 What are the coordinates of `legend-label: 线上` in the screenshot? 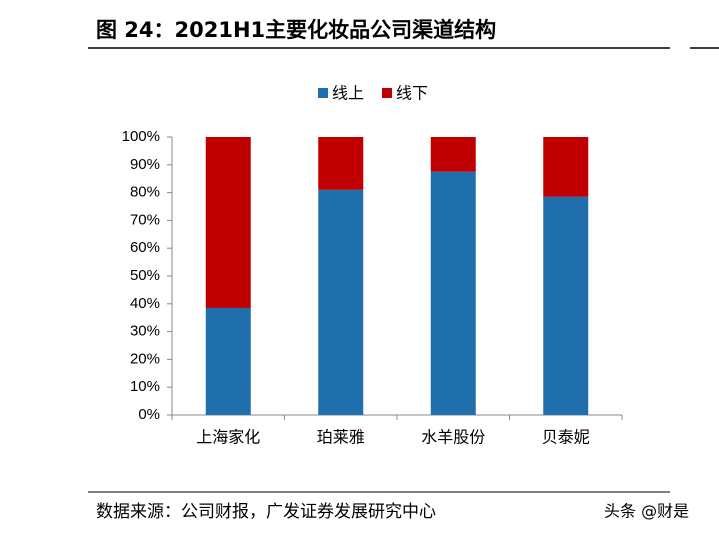 It's located at (348, 93).